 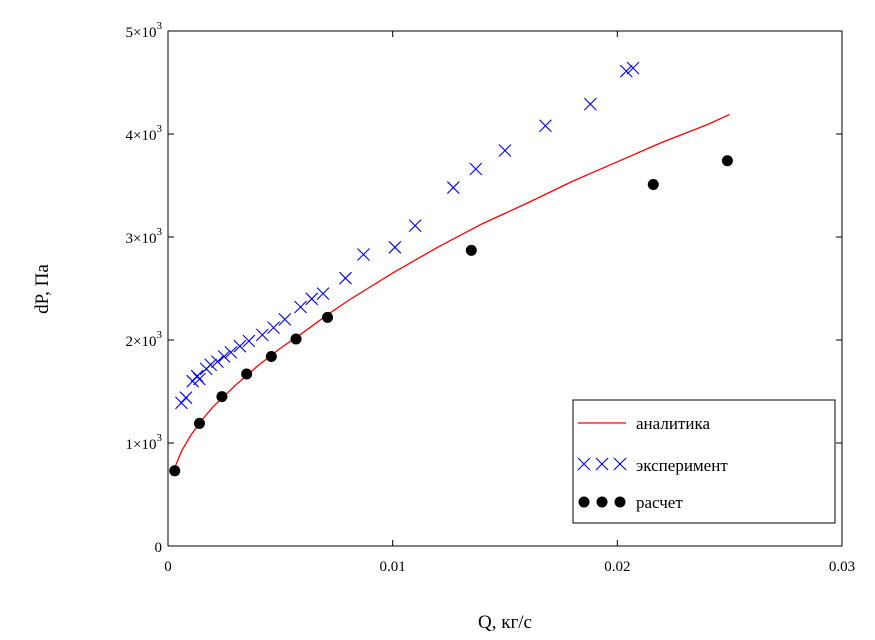 I want to click on x-tick-label: 0.03, so click(x=842, y=567).